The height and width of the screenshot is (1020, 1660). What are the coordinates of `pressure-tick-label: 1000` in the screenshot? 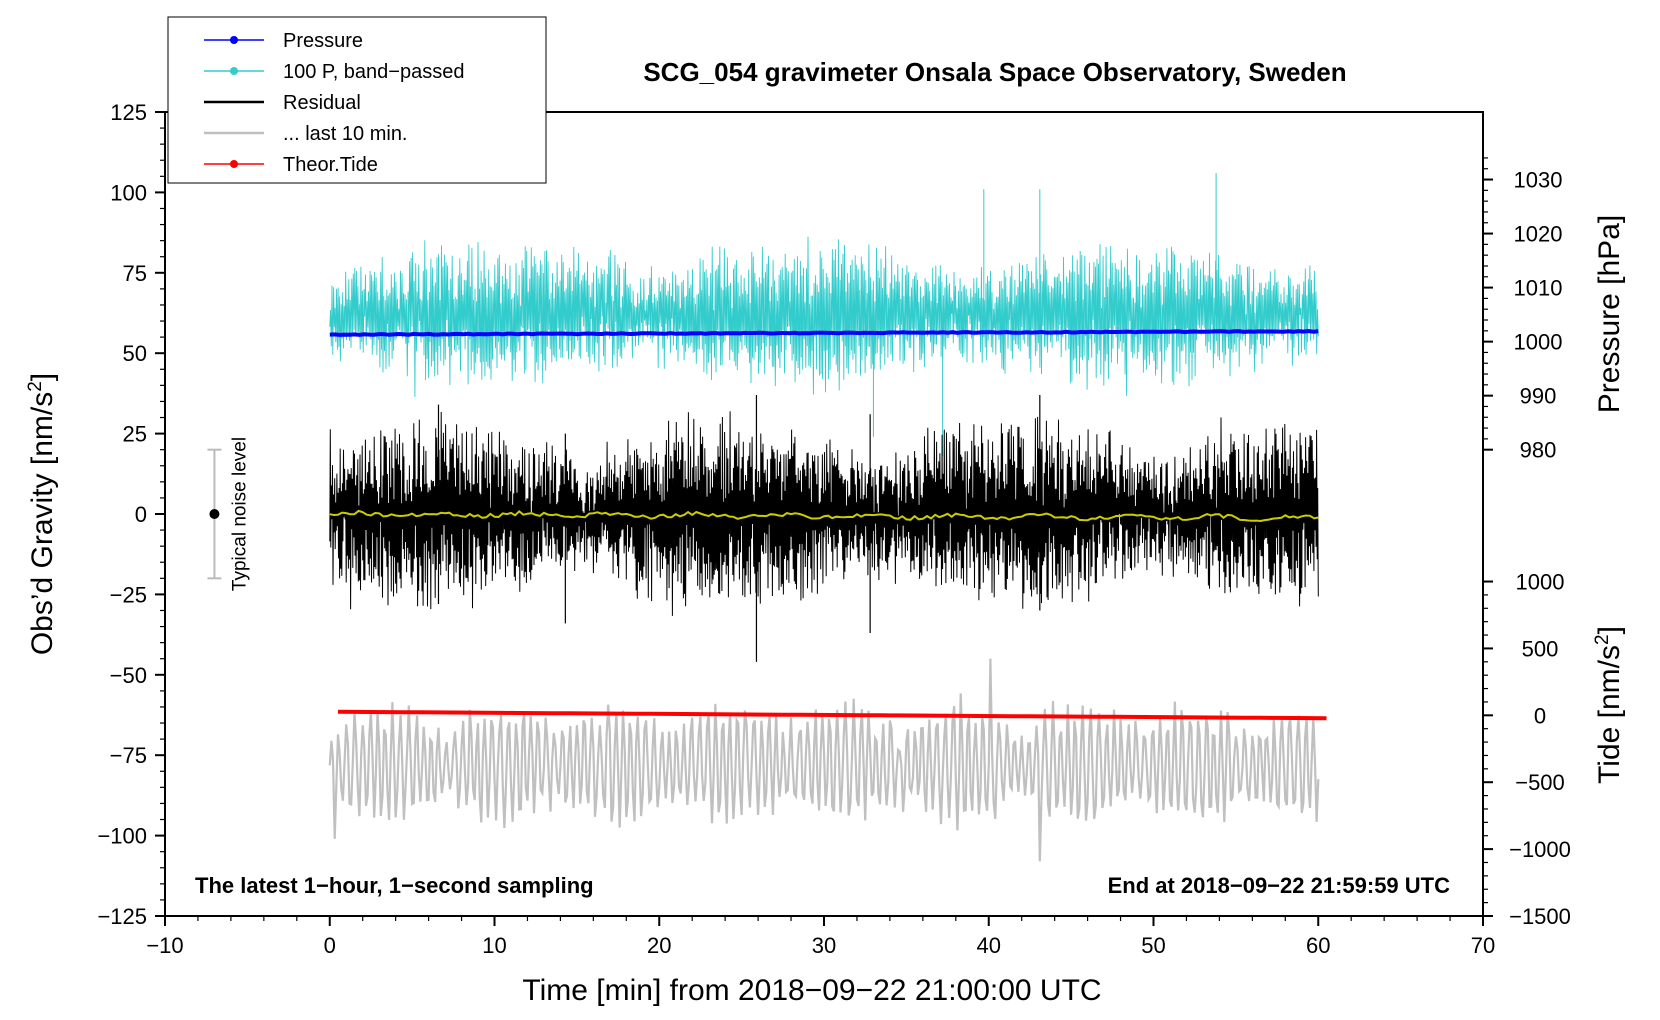 It's located at (1538, 342).